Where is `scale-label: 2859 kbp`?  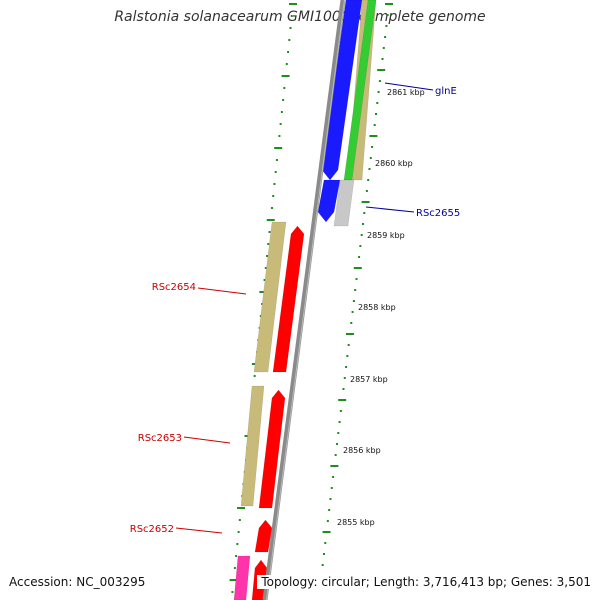
scale-label: 2859 kbp is located at coordinates (386, 235).